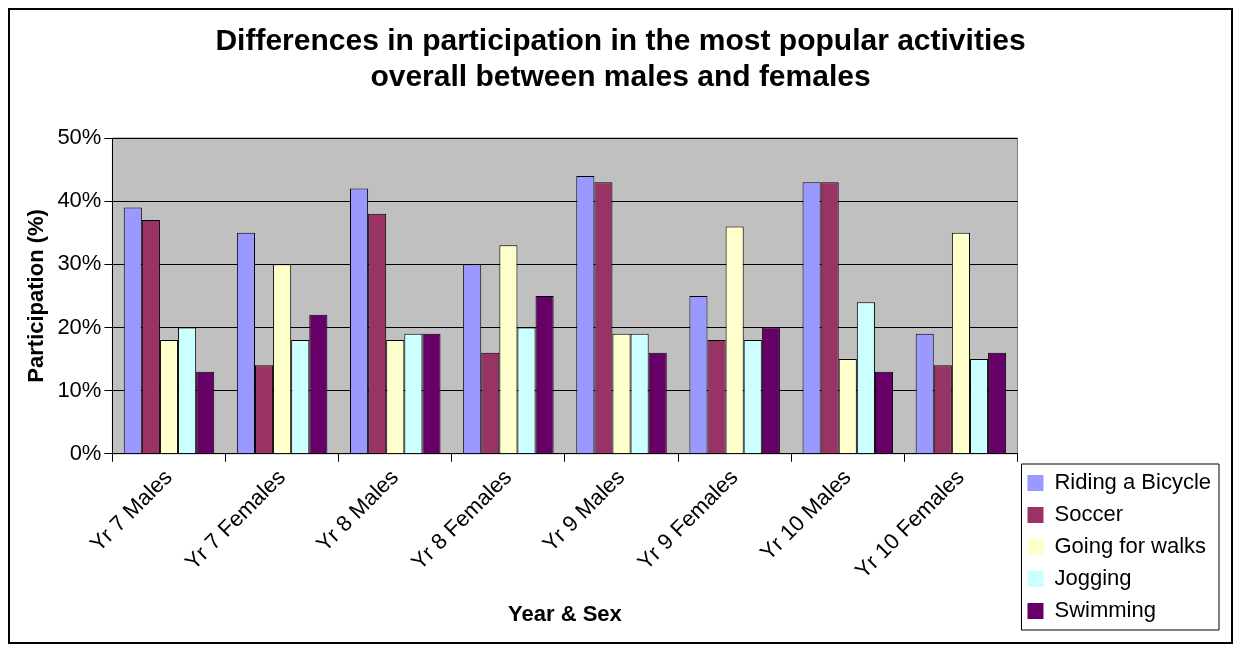 This screenshot has height=661, width=1247. Describe the element at coordinates (79, 200) in the screenshot. I see `y-tick-label: 40%` at that location.